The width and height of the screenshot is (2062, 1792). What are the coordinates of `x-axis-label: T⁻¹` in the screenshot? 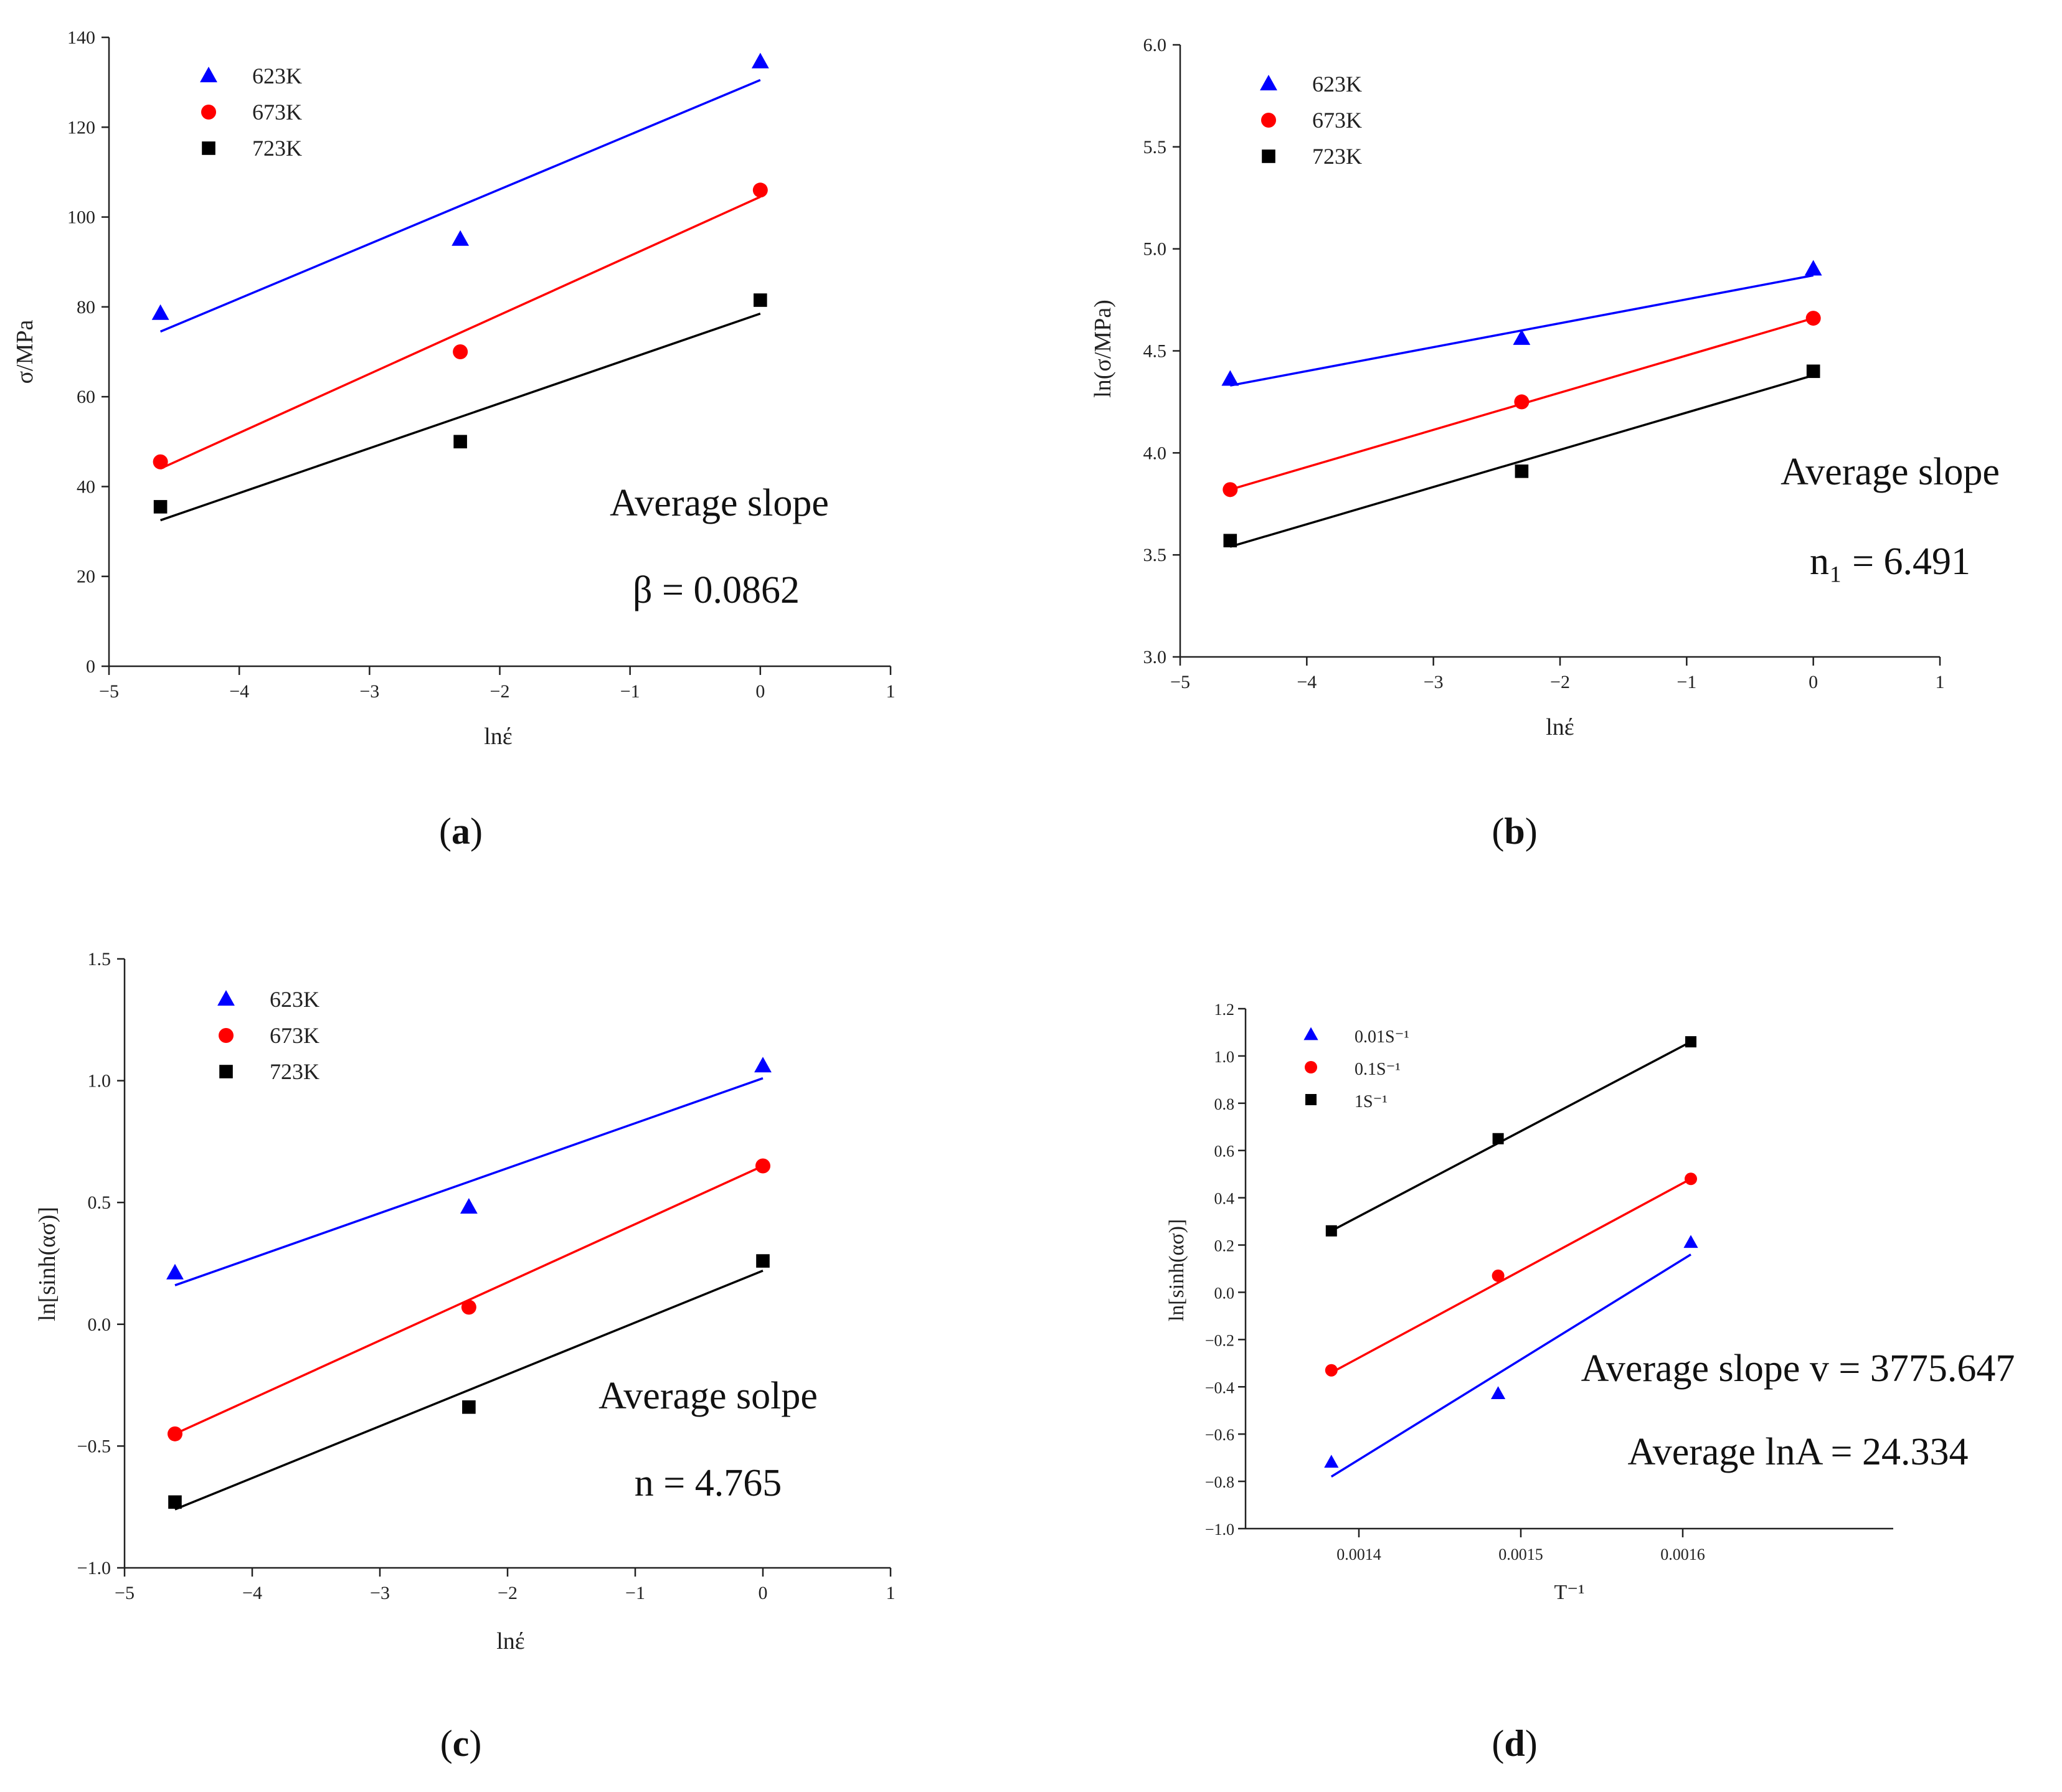 It's located at (1569, 1592).